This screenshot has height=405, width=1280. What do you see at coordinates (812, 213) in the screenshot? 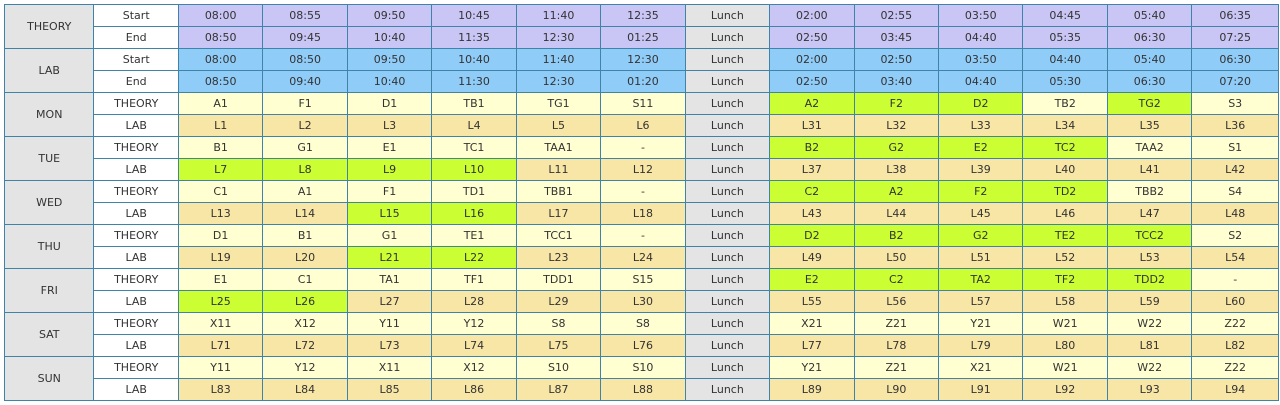
I see `lab-slot-cell: L43` at bounding box center [812, 213].